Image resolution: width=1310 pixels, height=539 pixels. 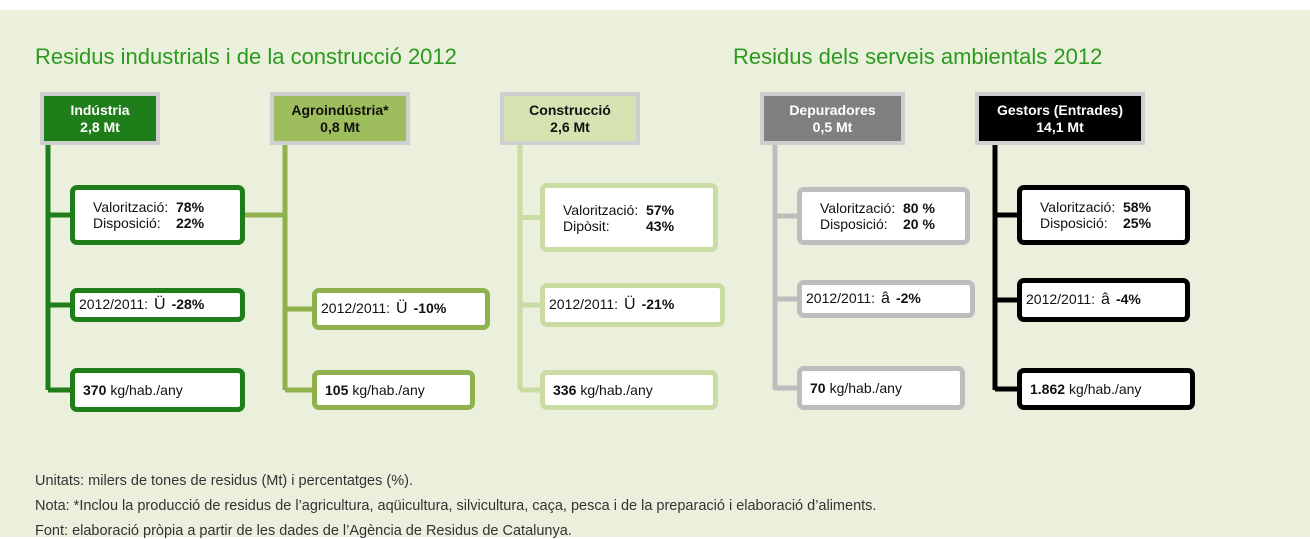 What do you see at coordinates (340, 110) in the screenshot?
I see `header-name: Agroindústria*` at bounding box center [340, 110].